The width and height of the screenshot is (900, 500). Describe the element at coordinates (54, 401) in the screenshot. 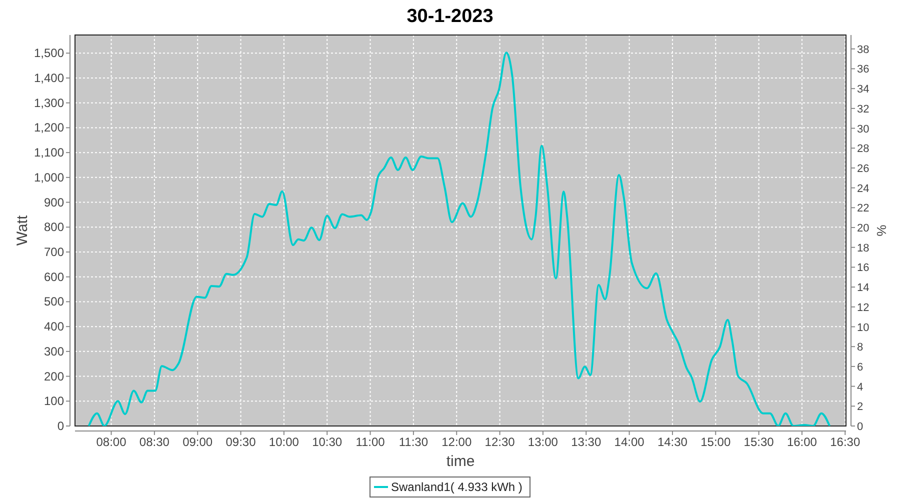

I see `y-tick-label: 100` at that location.